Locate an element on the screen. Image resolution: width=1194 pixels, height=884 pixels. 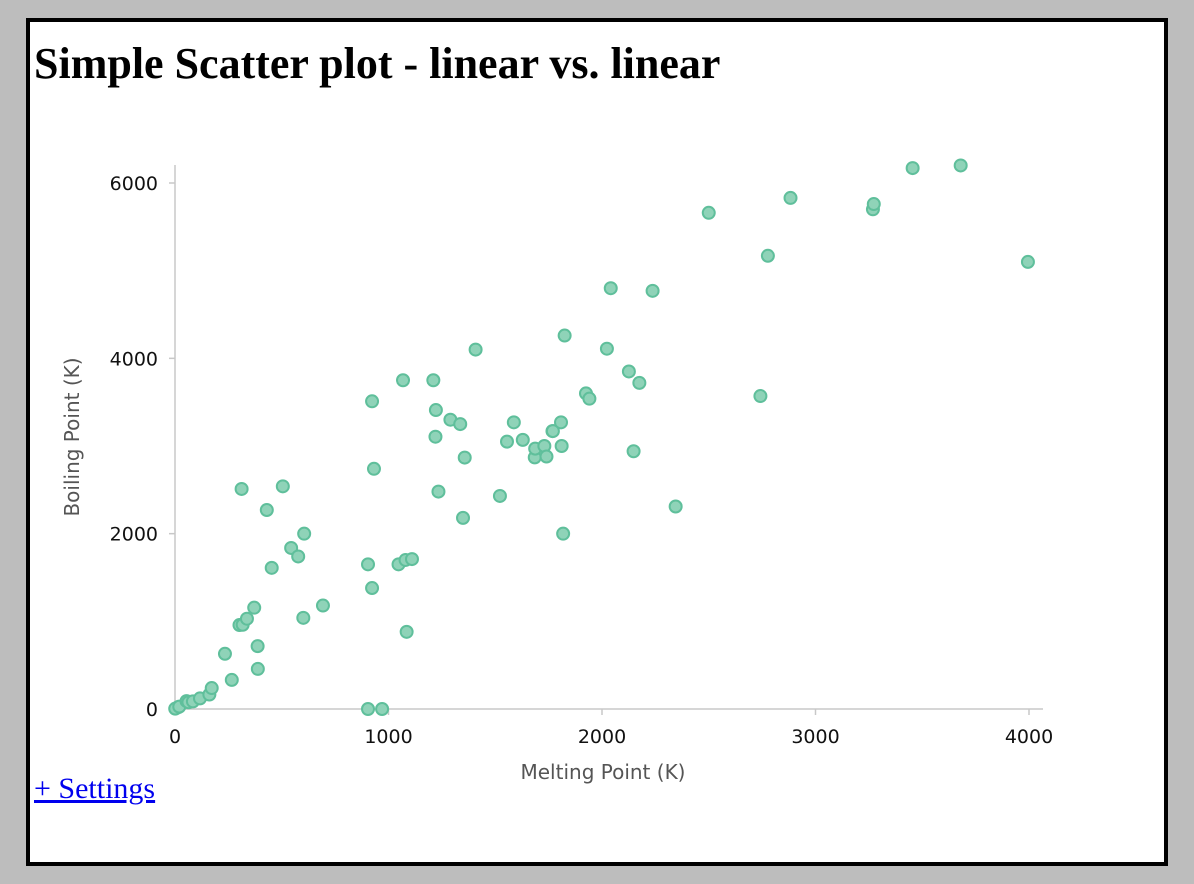
page-title: Simple Scatter plot - linear vs. linear is located at coordinates (377, 63).